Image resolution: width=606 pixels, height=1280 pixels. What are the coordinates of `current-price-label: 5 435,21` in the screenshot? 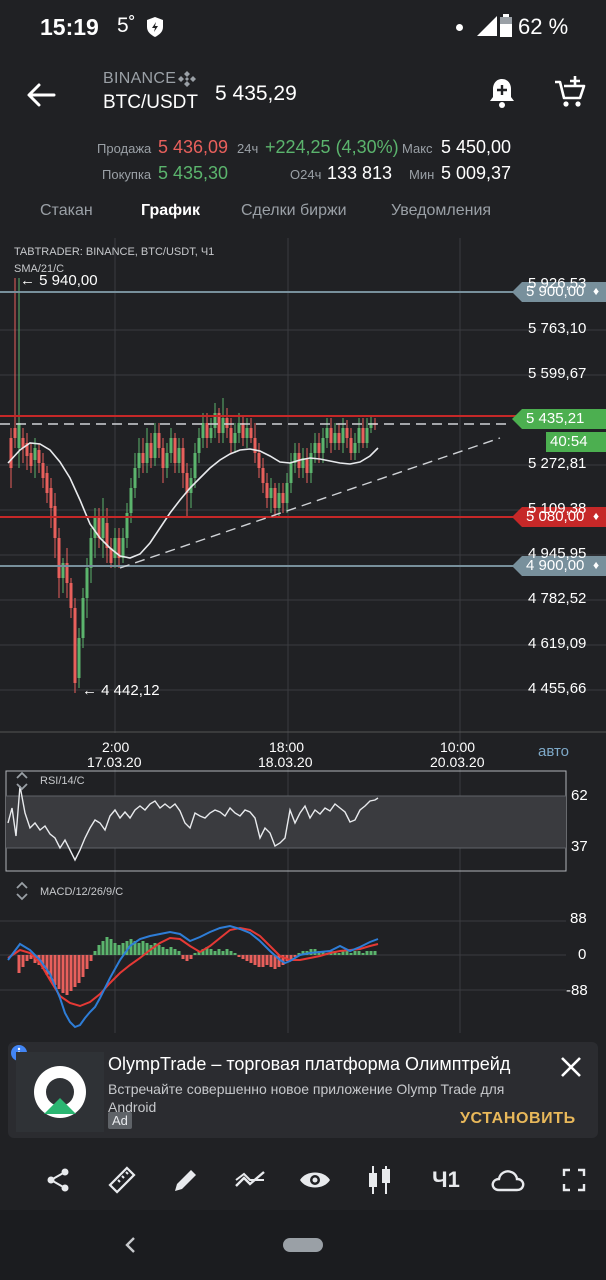 It's located at (555, 418).